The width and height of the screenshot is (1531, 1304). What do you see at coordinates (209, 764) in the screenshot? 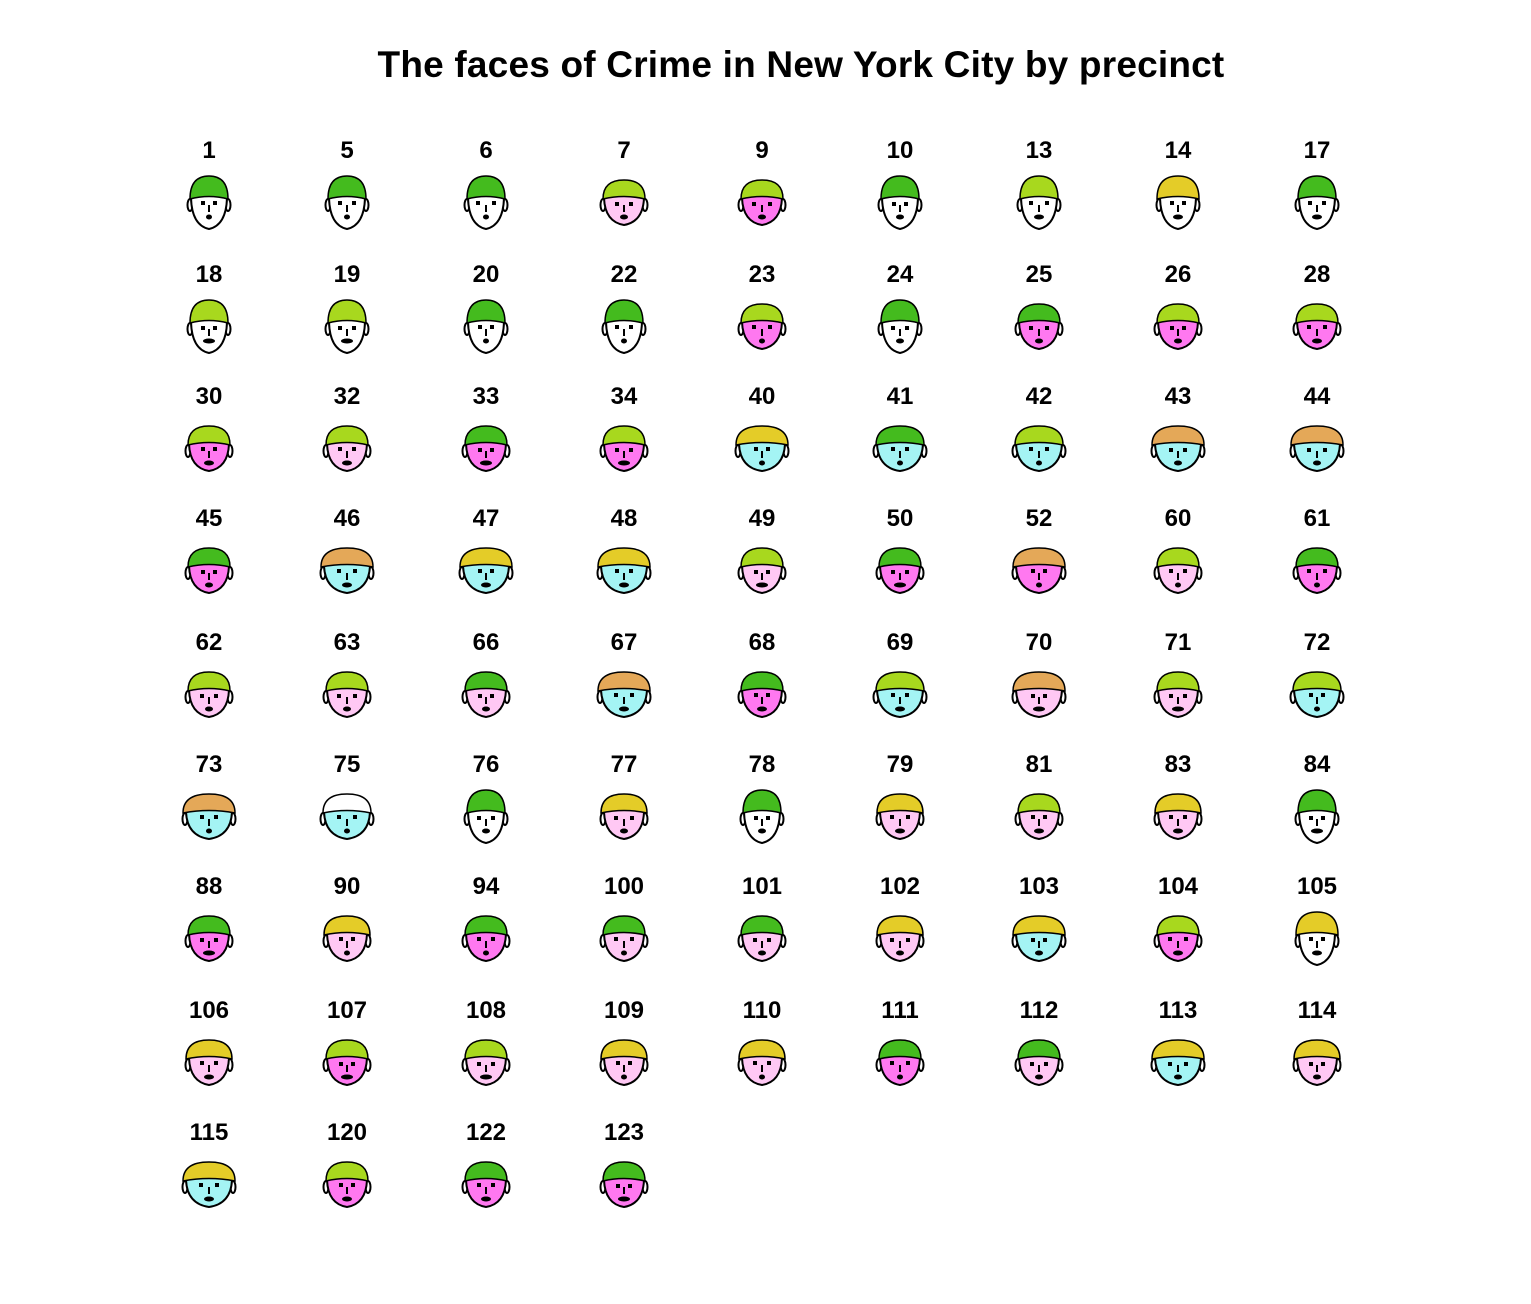
I see `face-label: 73` at bounding box center [209, 764].